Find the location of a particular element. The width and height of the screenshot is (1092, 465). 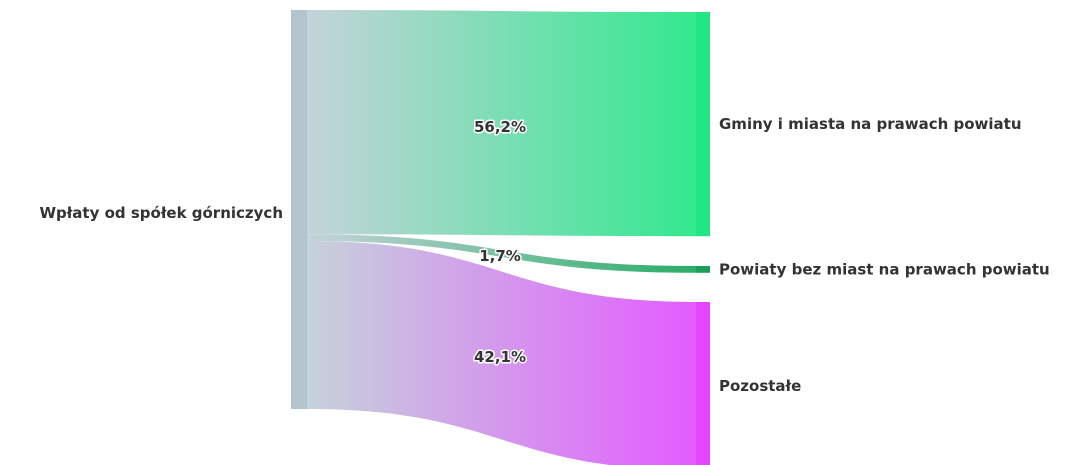

flow-value-label: 56,2% is located at coordinates (500, 127).